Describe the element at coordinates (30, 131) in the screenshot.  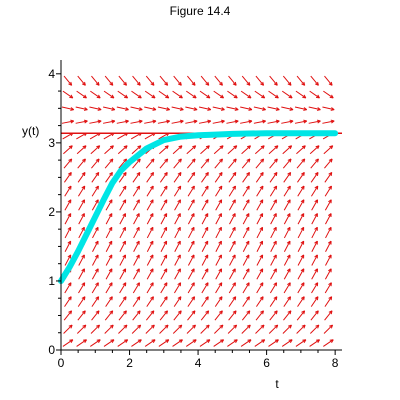
I see `y-axis-label: y(t)` at that location.